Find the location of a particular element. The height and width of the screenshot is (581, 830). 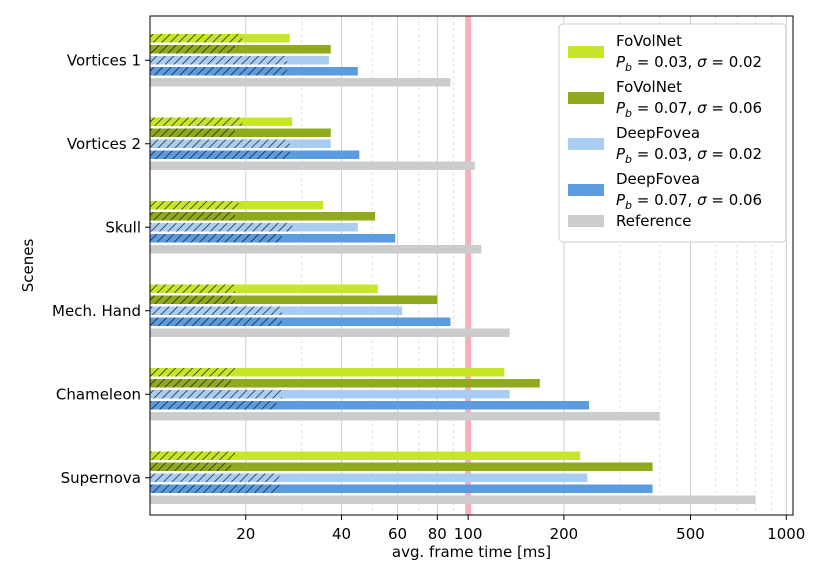

x-tick-label: 60 is located at coordinates (397, 534).